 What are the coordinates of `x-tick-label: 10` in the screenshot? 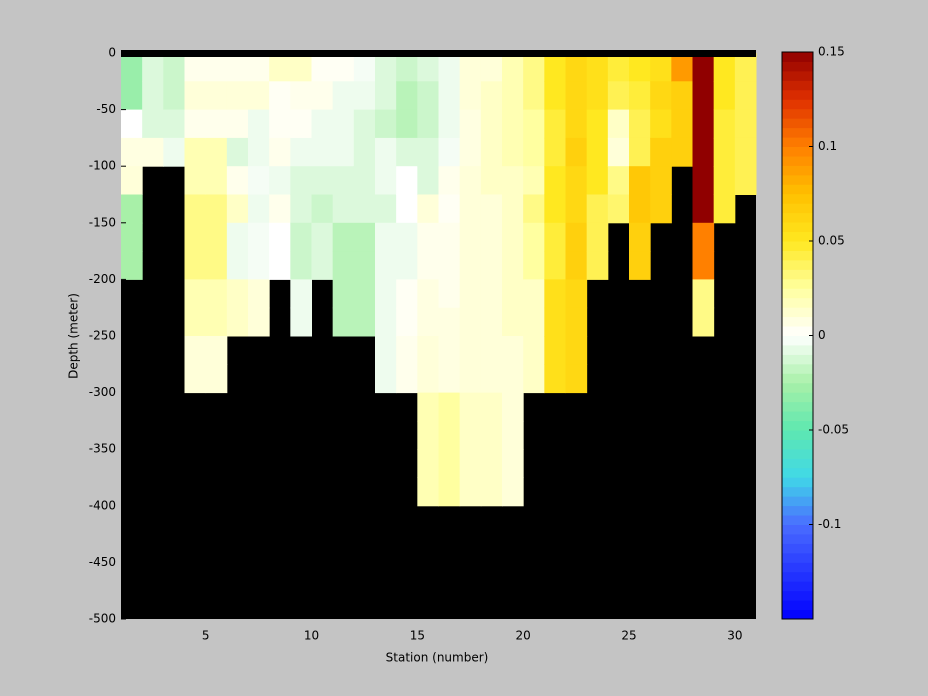 It's located at (311, 636).